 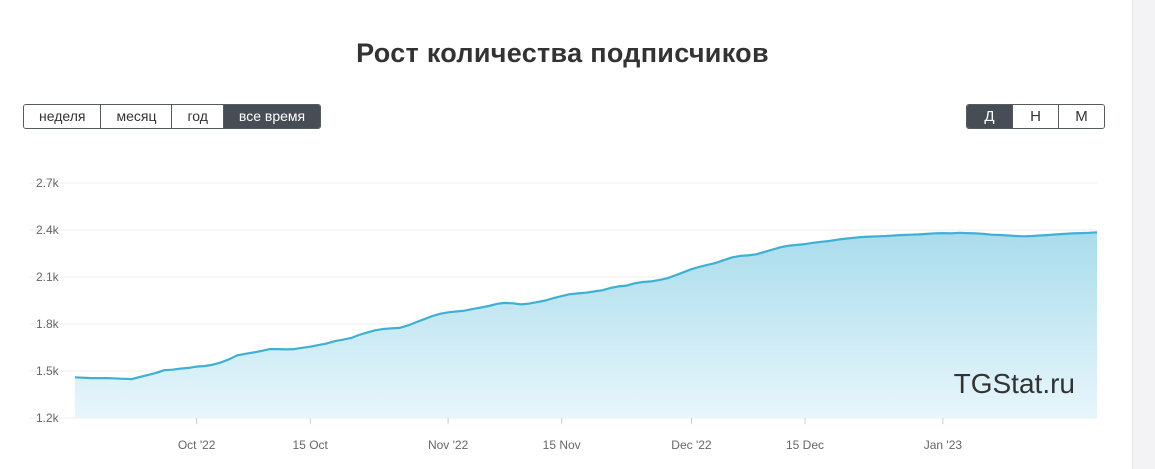 I want to click on y-tick-label: 1.8k, so click(x=48, y=324).